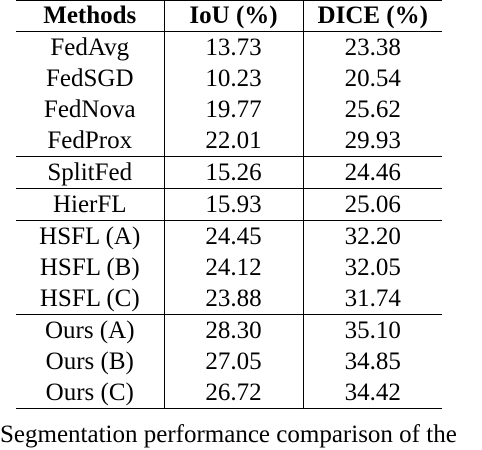 The image size is (482, 450). Describe the element at coordinates (372, 298) in the screenshot. I see `dice-cell: 31.74` at that location.